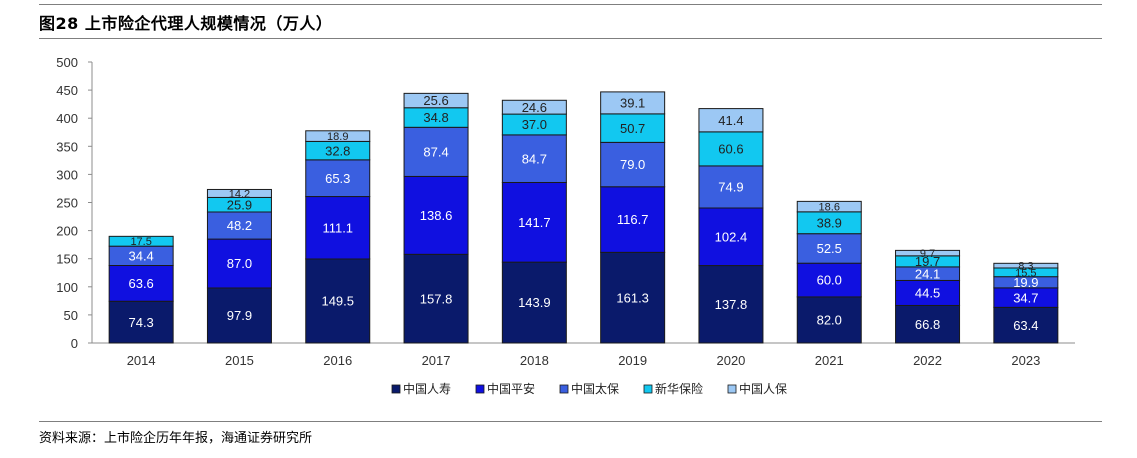 Image resolution: width=1137 pixels, height=458 pixels. I want to click on title-rule, so click(570, 38).